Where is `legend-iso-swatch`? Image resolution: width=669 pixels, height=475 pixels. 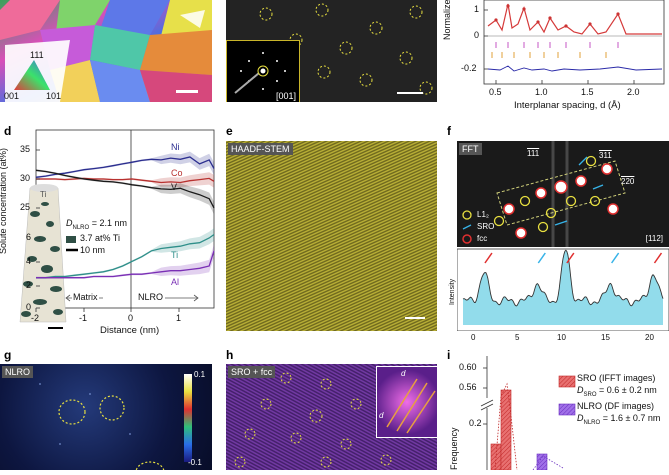
legend-iso-swatch is located at coordinates (71, 239).